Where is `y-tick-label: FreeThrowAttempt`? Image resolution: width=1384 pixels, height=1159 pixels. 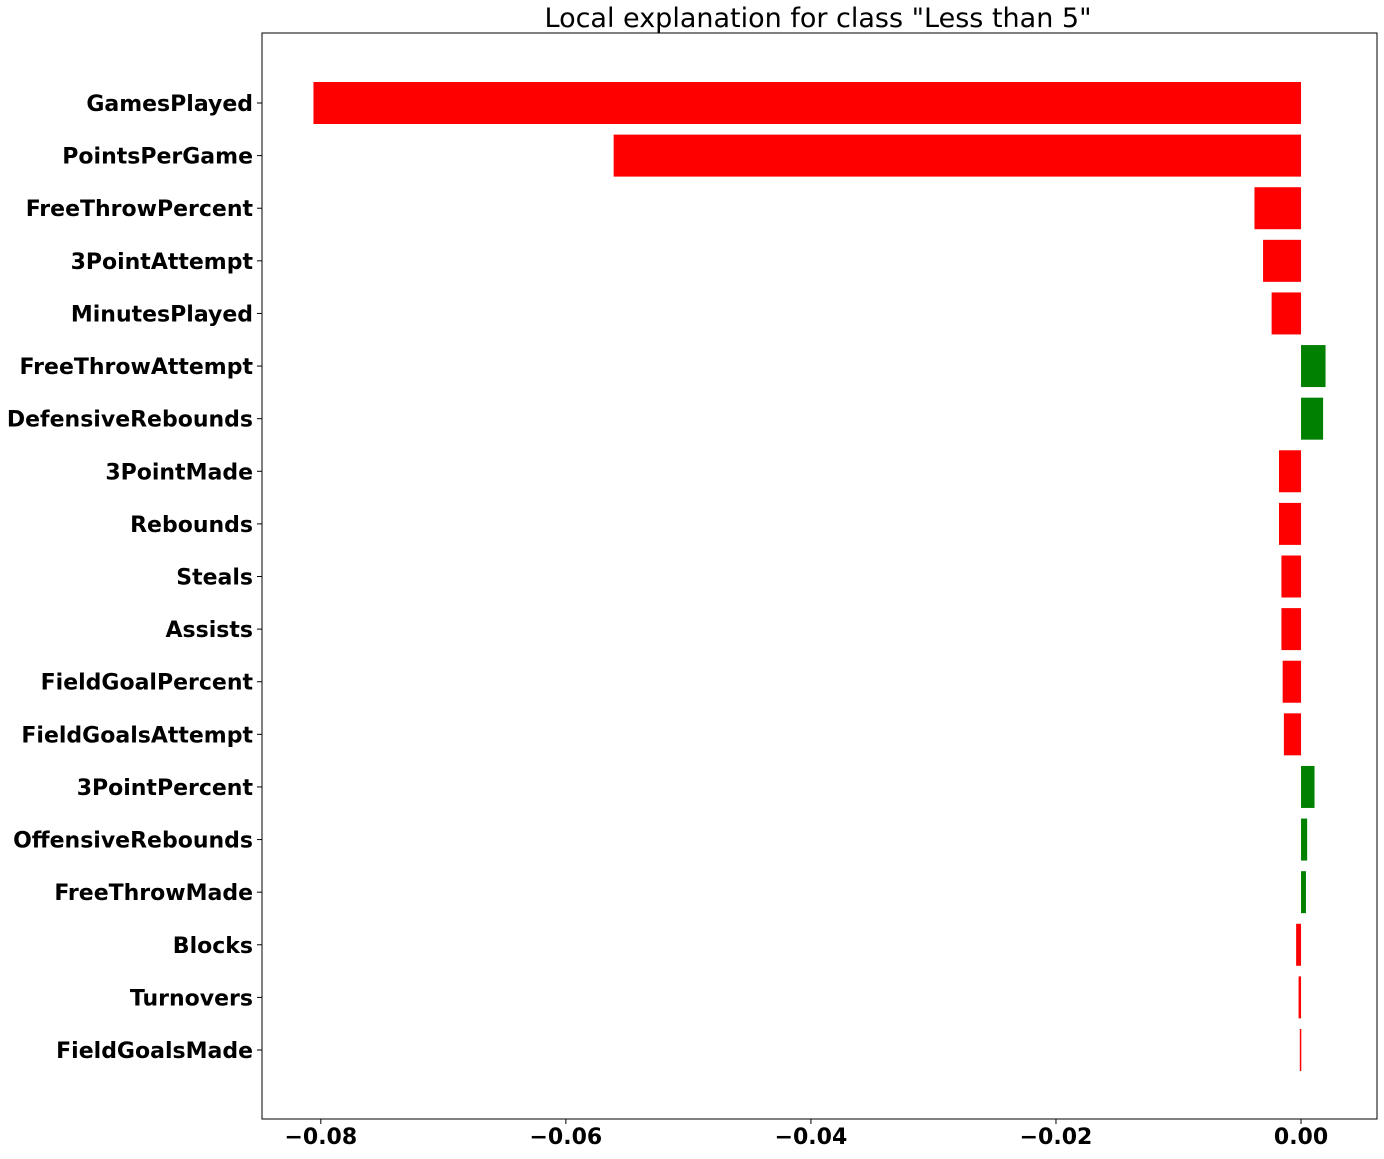
y-tick-label: FreeThrowAttempt is located at coordinates (137, 367).